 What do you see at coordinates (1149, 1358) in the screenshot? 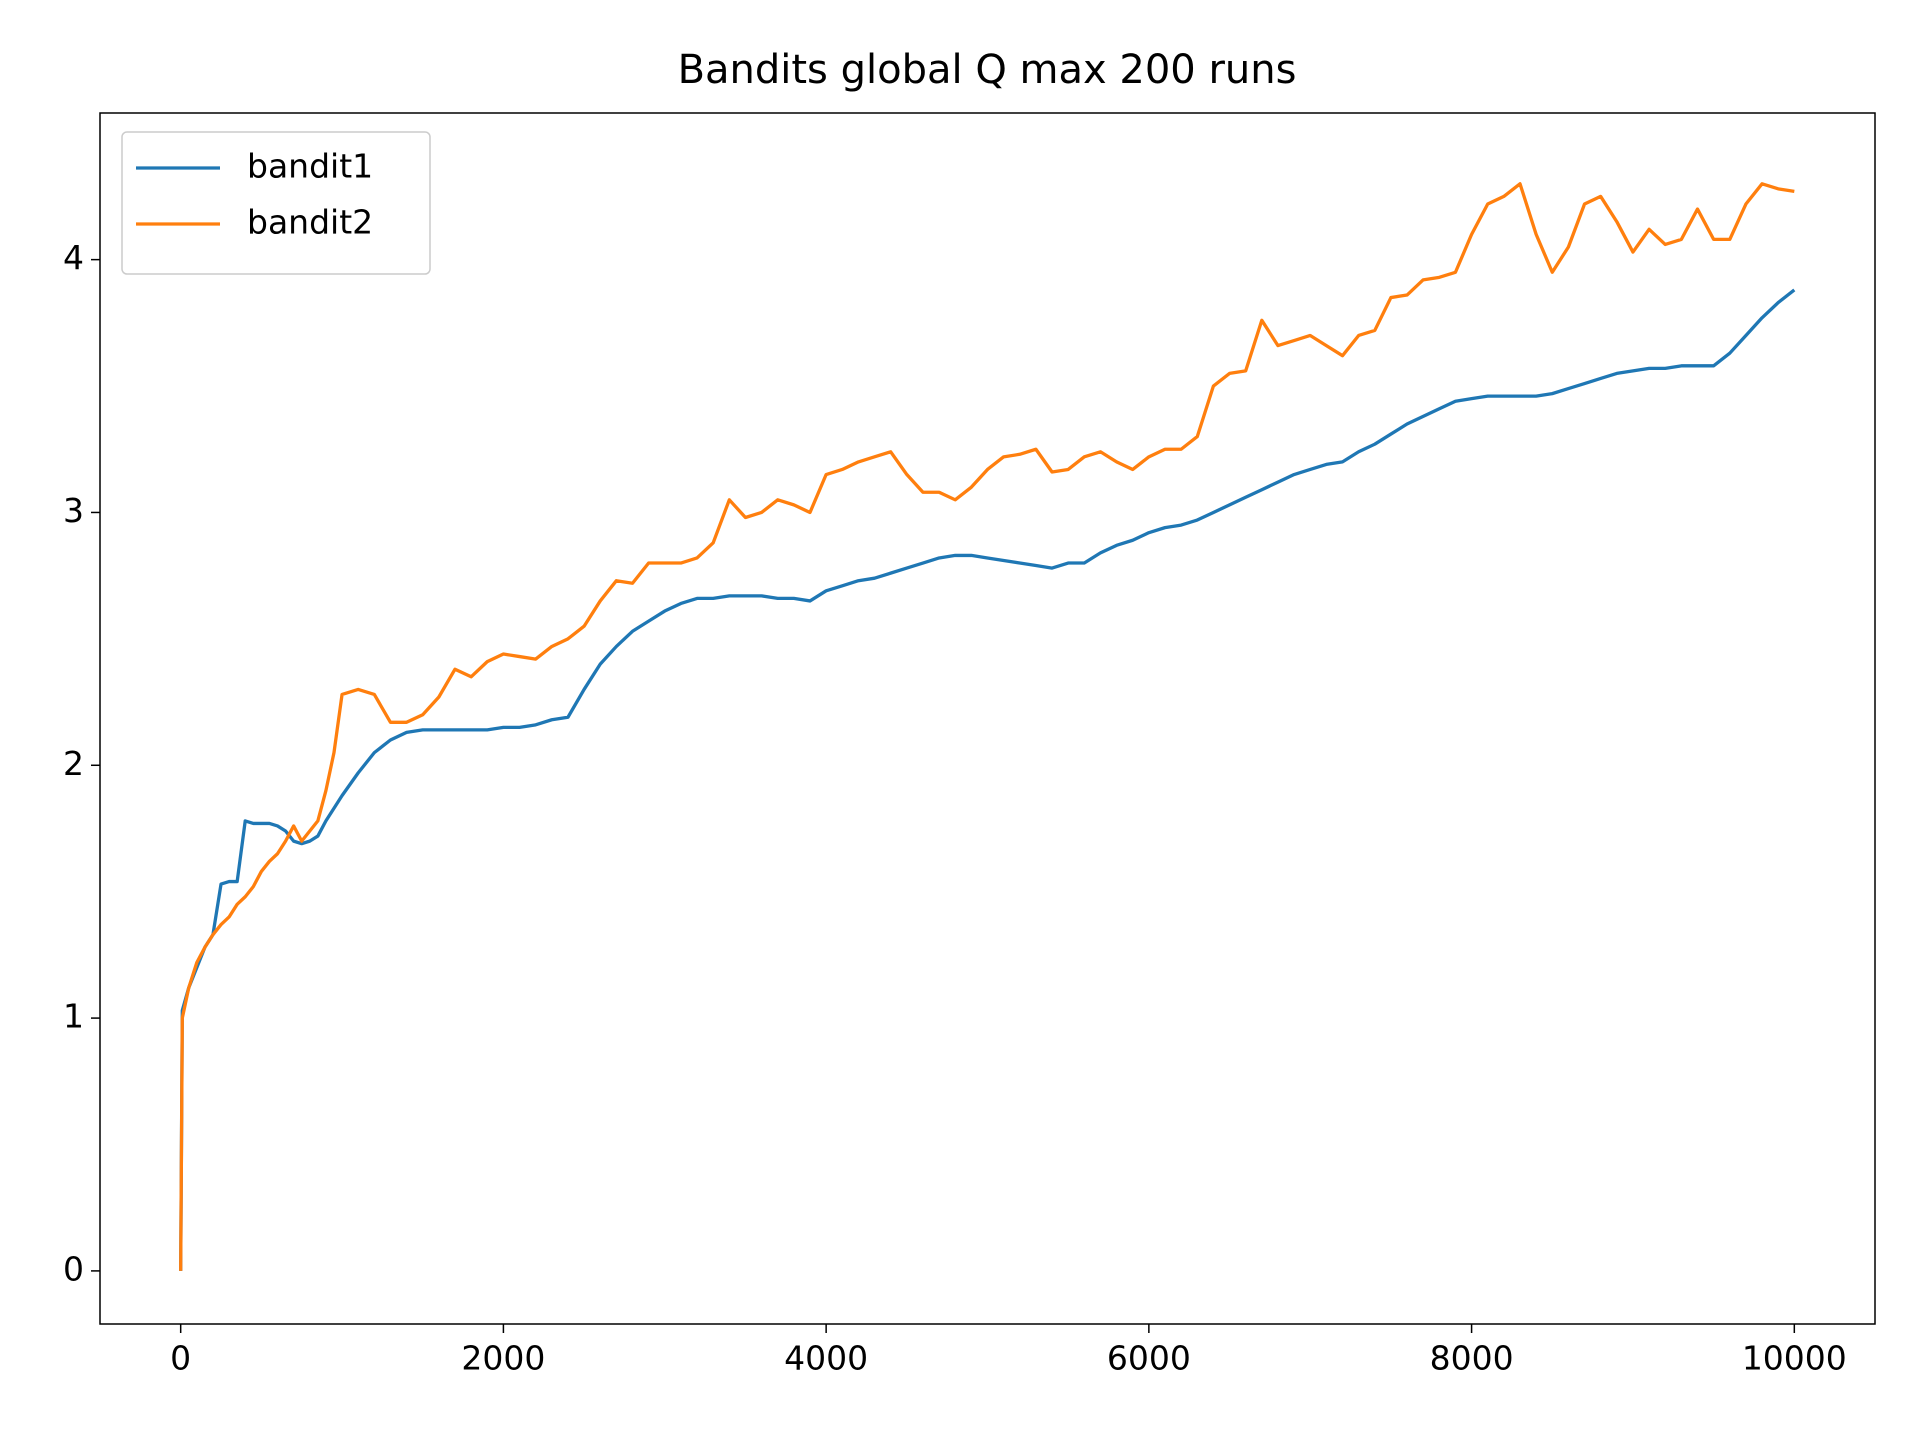
I see `x-tick-label: 6000` at bounding box center [1149, 1358].